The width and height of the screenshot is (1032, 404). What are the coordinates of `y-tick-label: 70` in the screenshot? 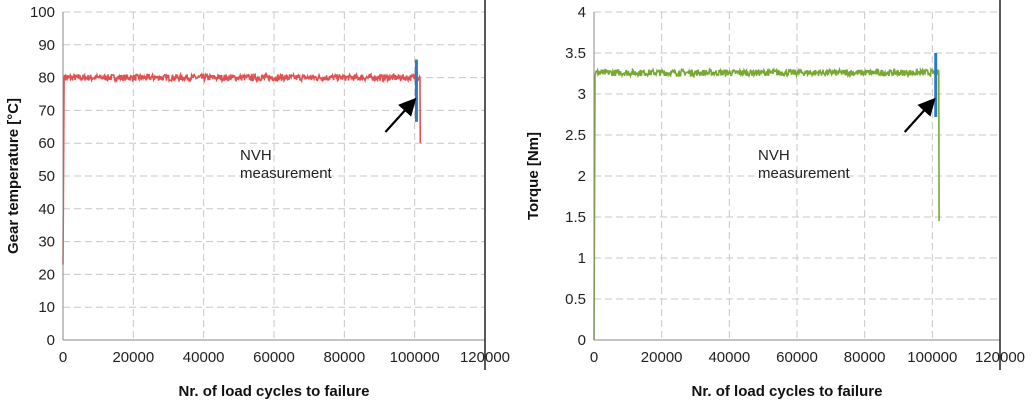 It's located at (46, 110).